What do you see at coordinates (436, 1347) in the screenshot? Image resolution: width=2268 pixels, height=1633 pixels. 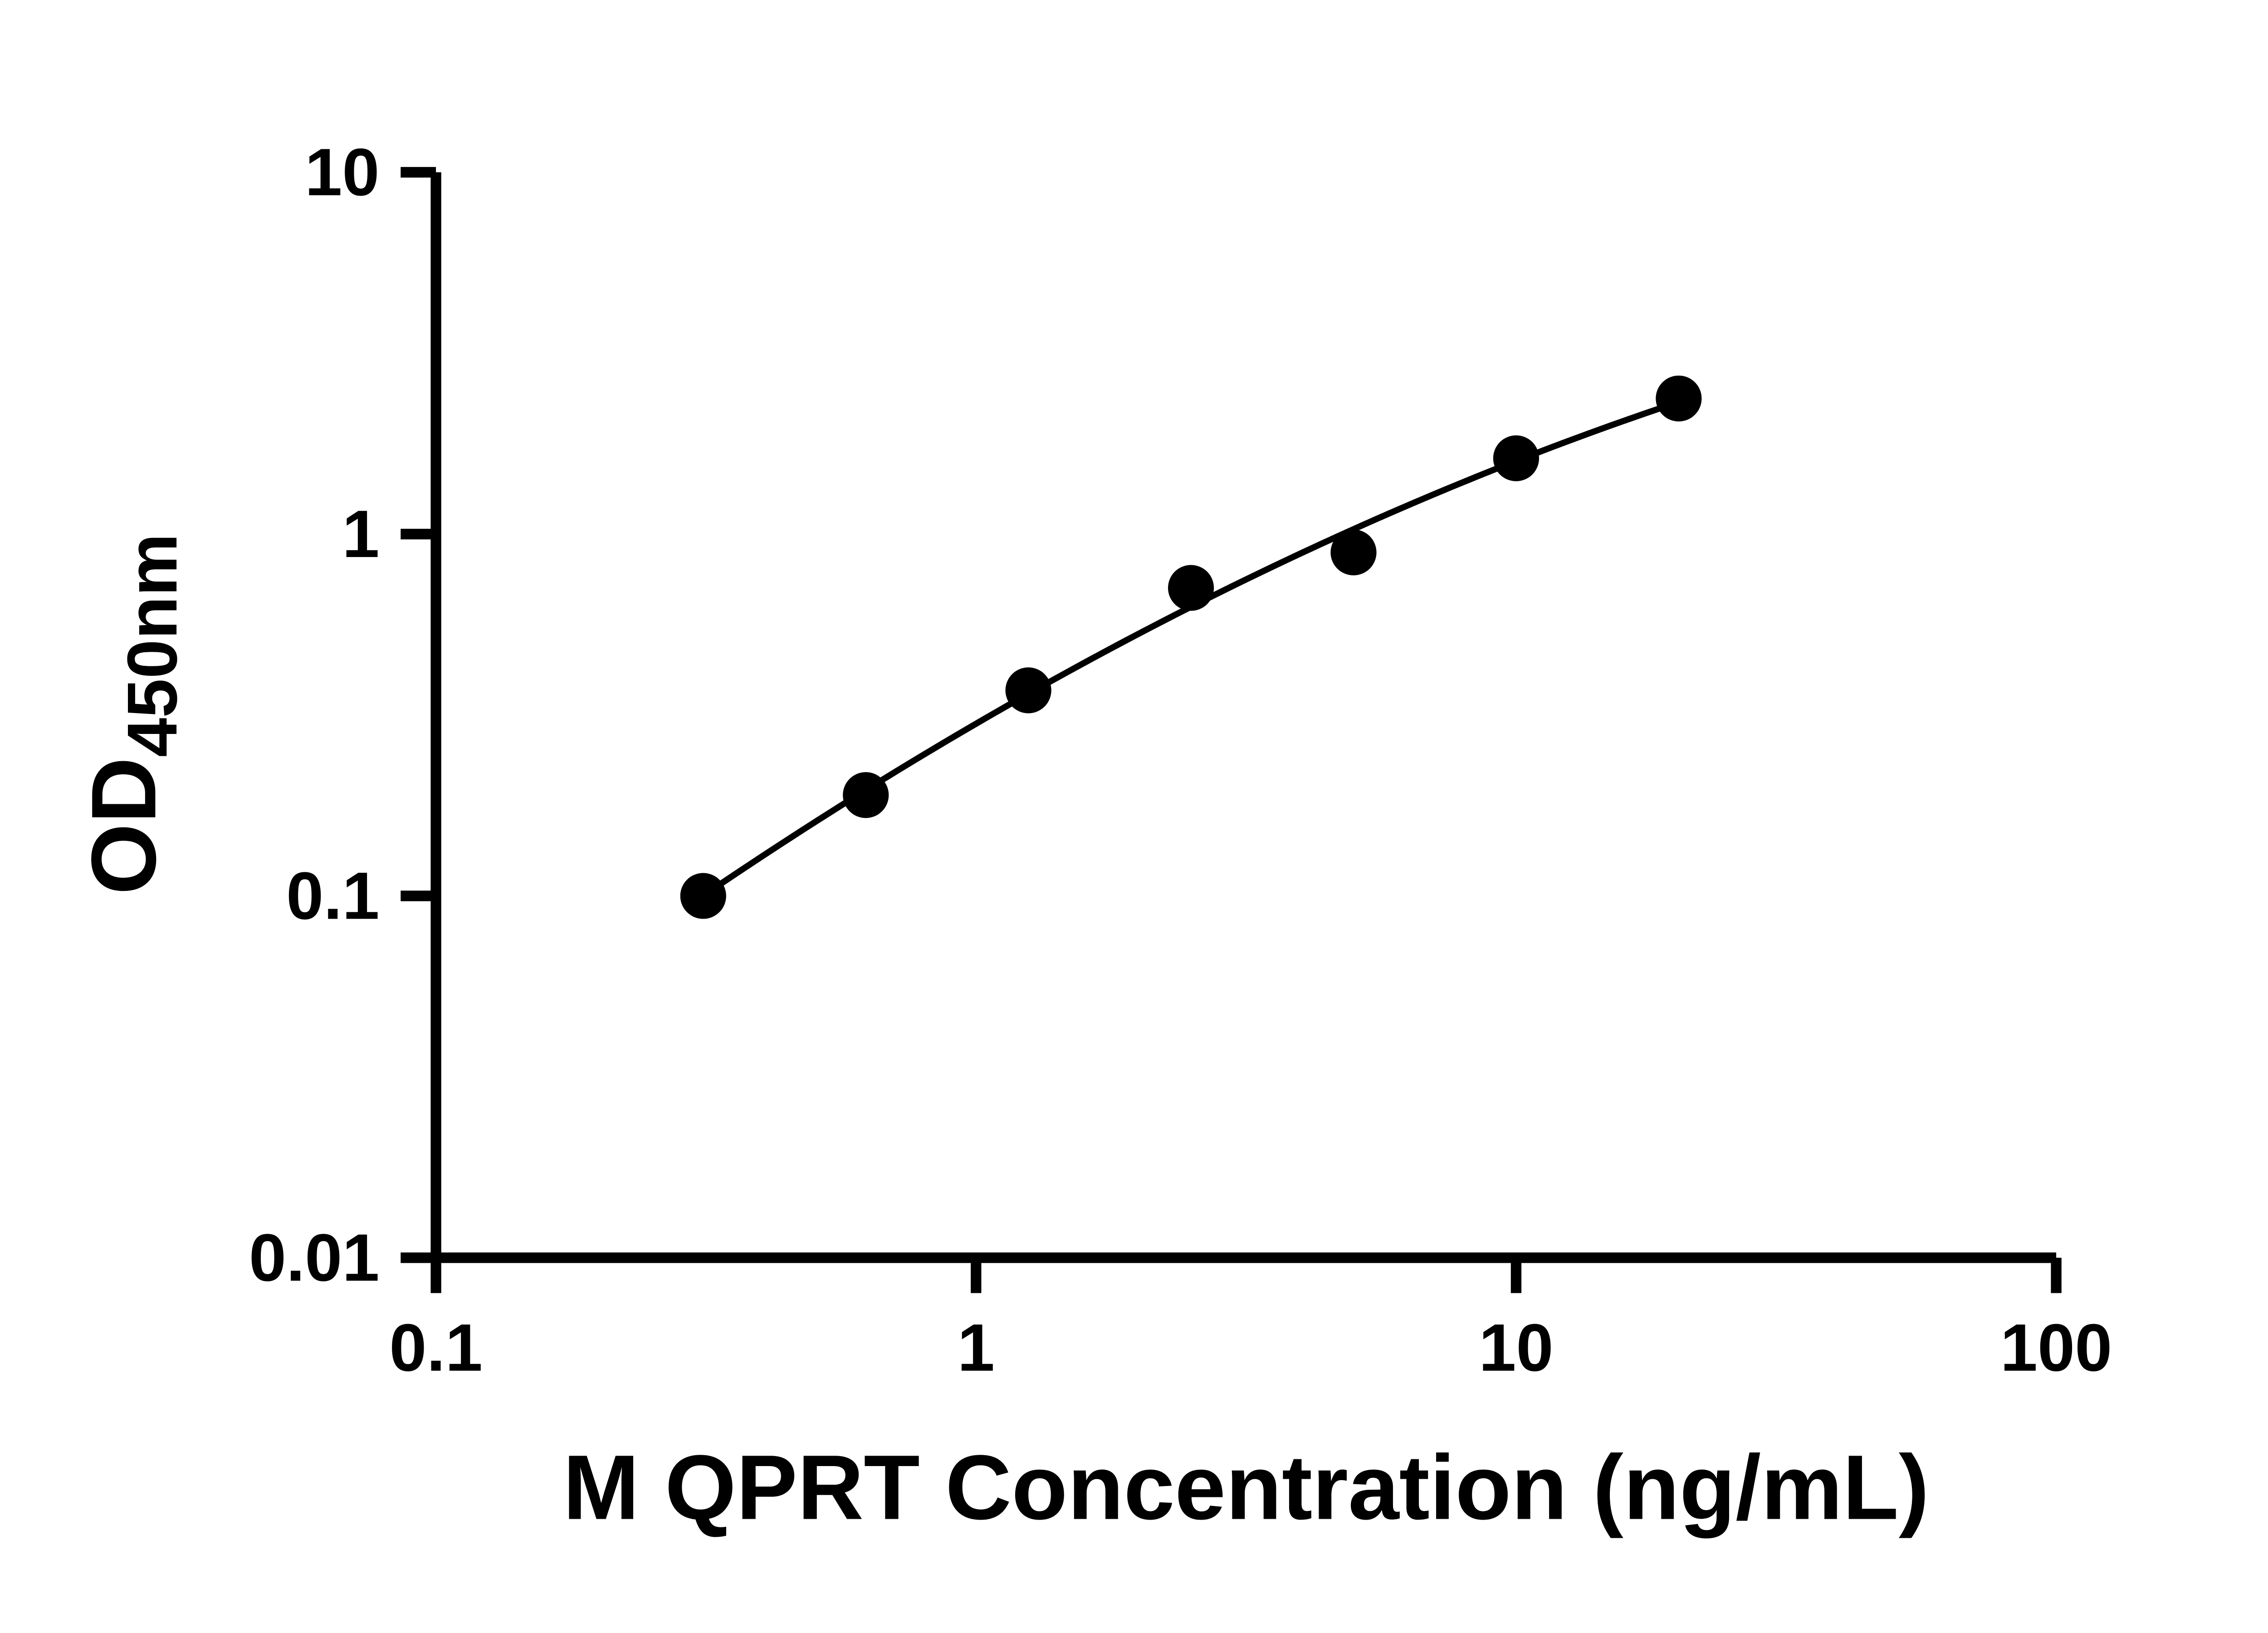 I see `x-tick-label: 0.1` at bounding box center [436, 1347].